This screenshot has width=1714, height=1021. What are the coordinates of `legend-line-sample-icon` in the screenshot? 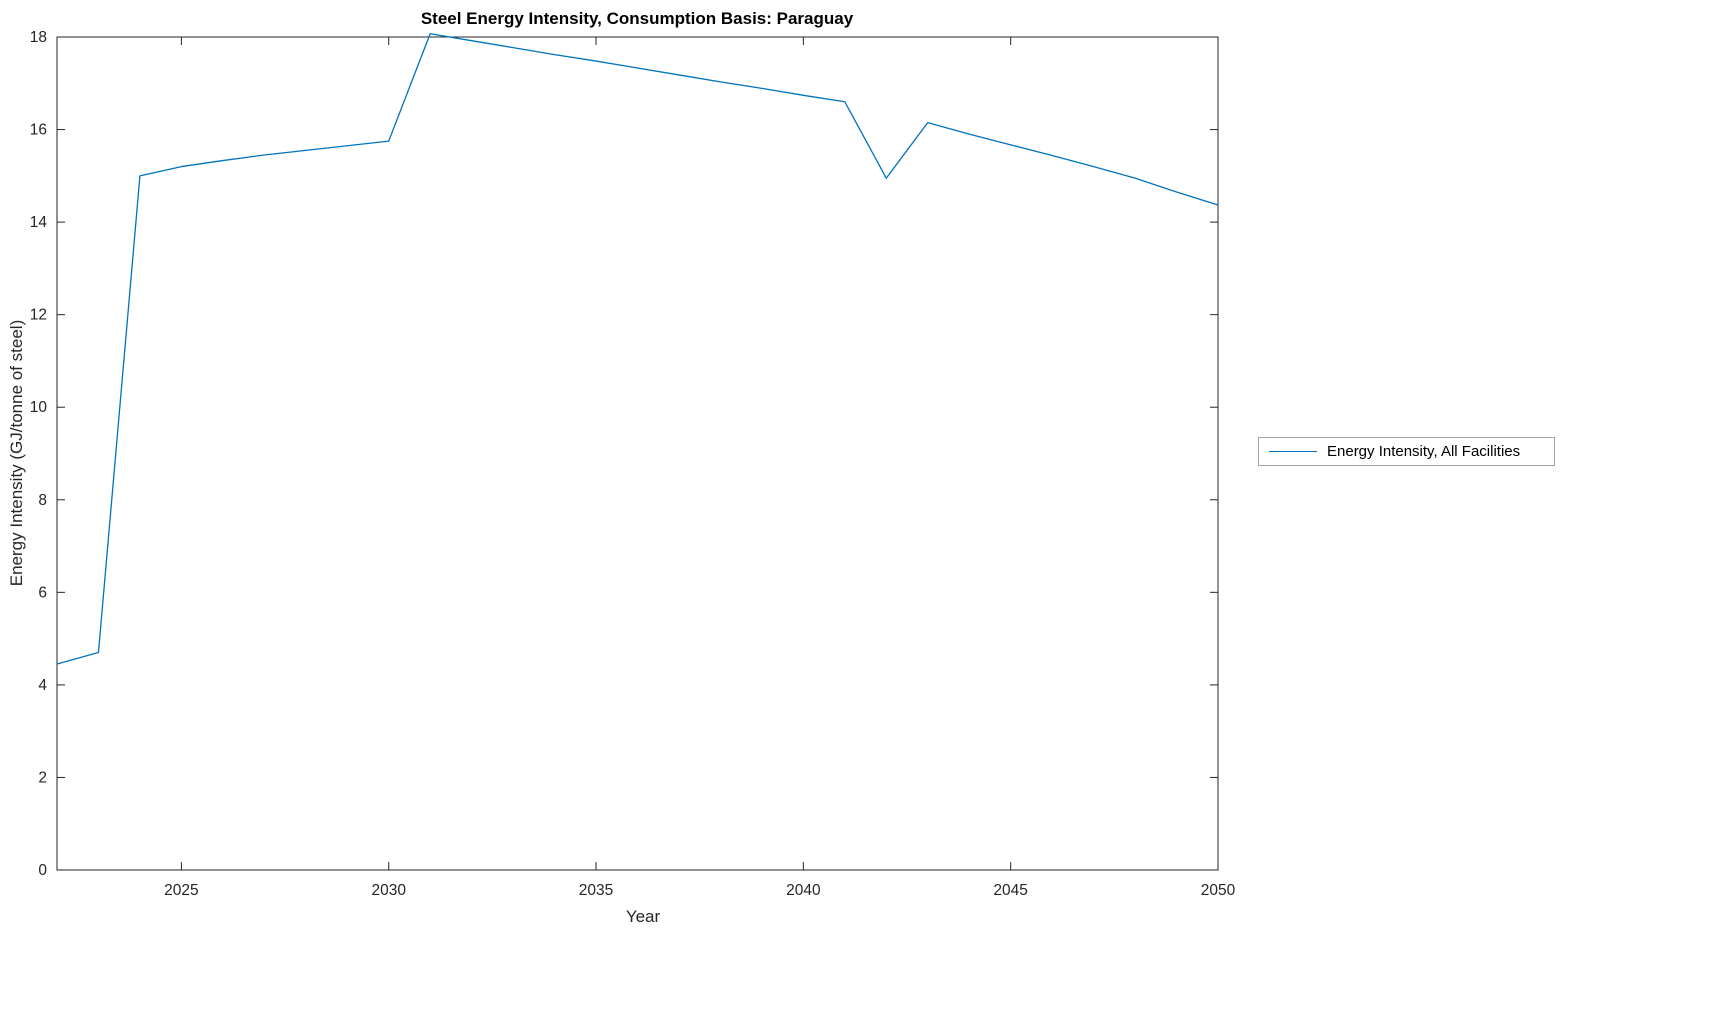 It's located at (1293, 451).